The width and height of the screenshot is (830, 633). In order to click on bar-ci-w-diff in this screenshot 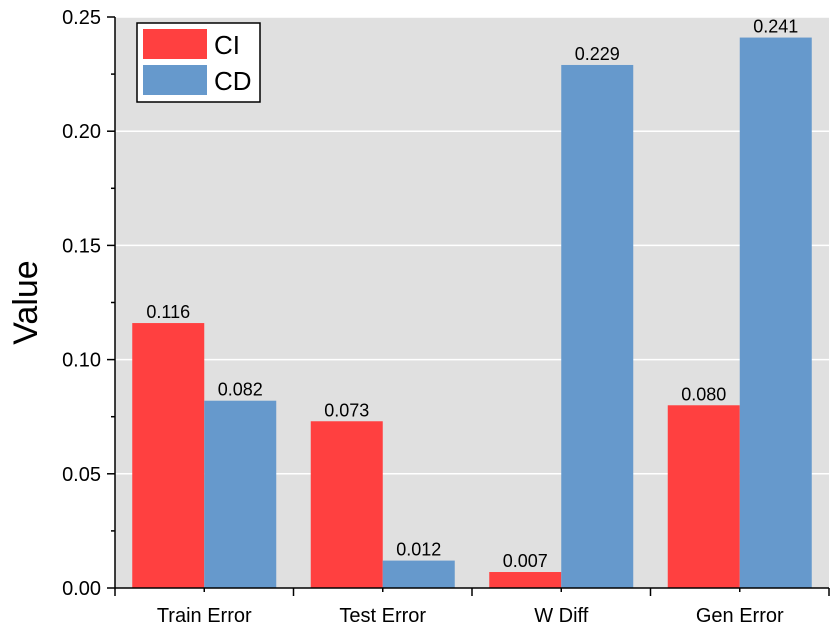, I will do `click(525, 580)`.